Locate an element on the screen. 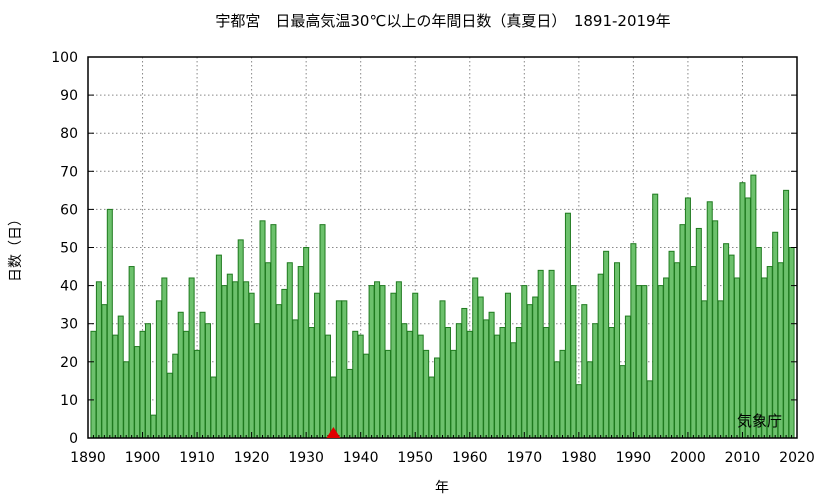 Image resolution: width=833 pixels, height=498 pixels. bar-1931 is located at coordinates (311, 383).